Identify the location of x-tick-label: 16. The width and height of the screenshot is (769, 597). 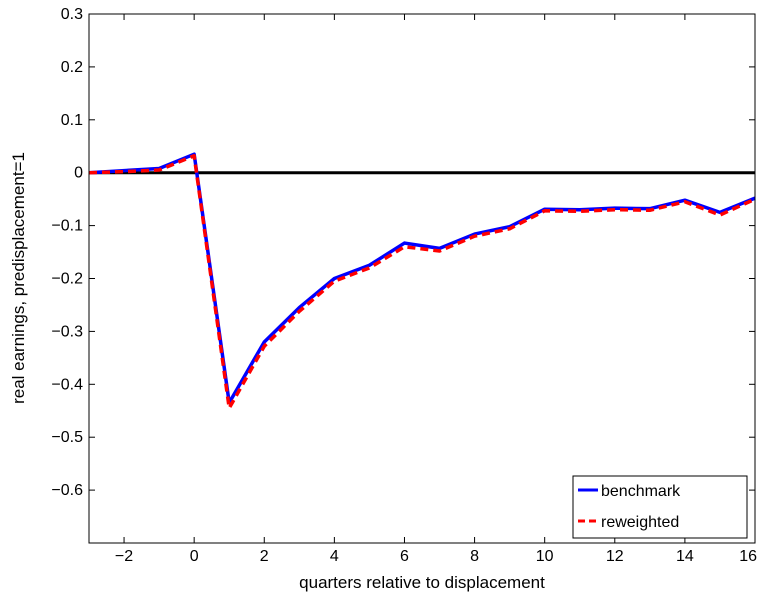
(748, 556).